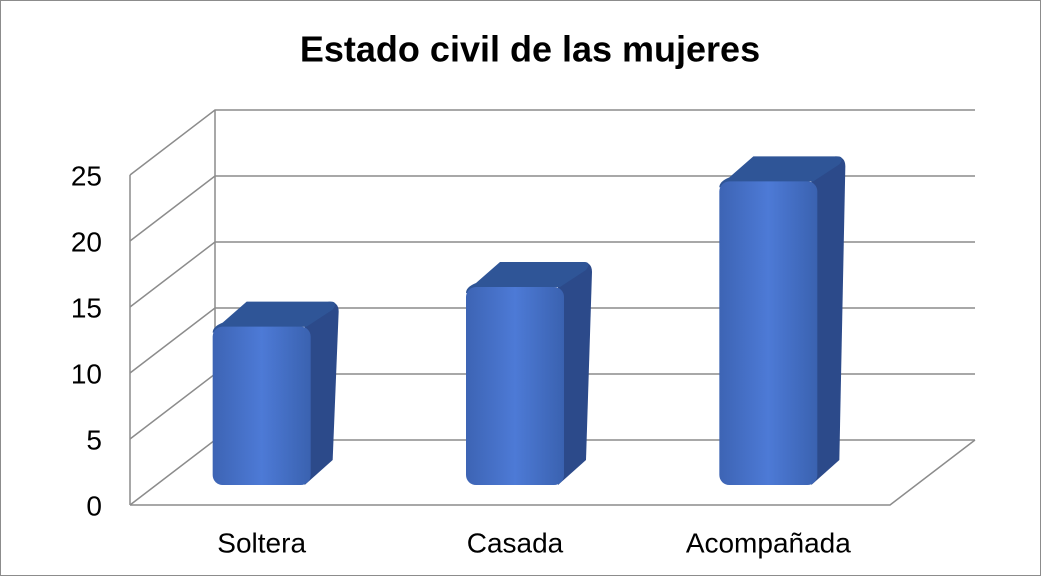 The width and height of the screenshot is (1041, 576). I want to click on y-tick-label: 15, so click(86, 307).